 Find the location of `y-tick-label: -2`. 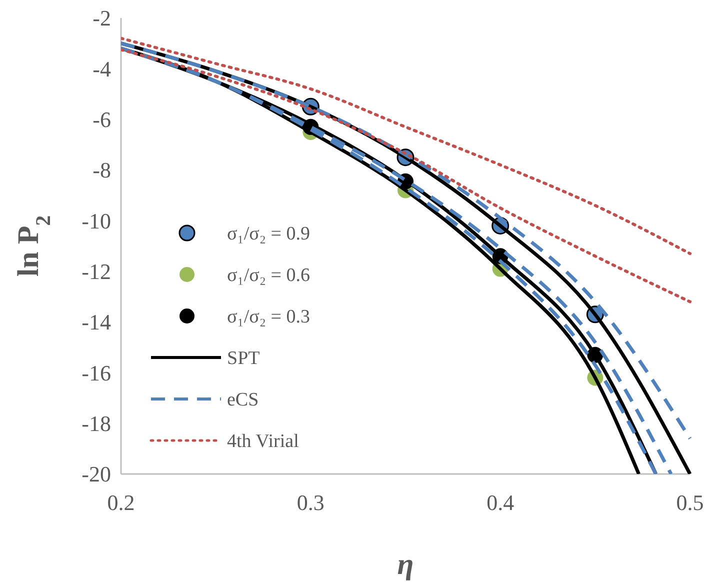

y-tick-label: -2 is located at coordinates (101, 18).